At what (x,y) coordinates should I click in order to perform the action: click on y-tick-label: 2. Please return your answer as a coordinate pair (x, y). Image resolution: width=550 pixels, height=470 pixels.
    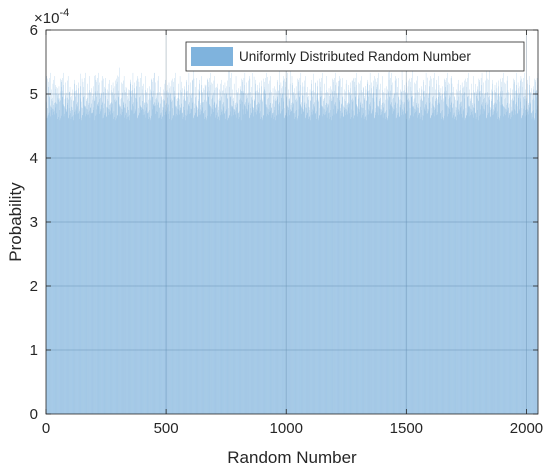
    Looking at the image, I should click on (34, 286).